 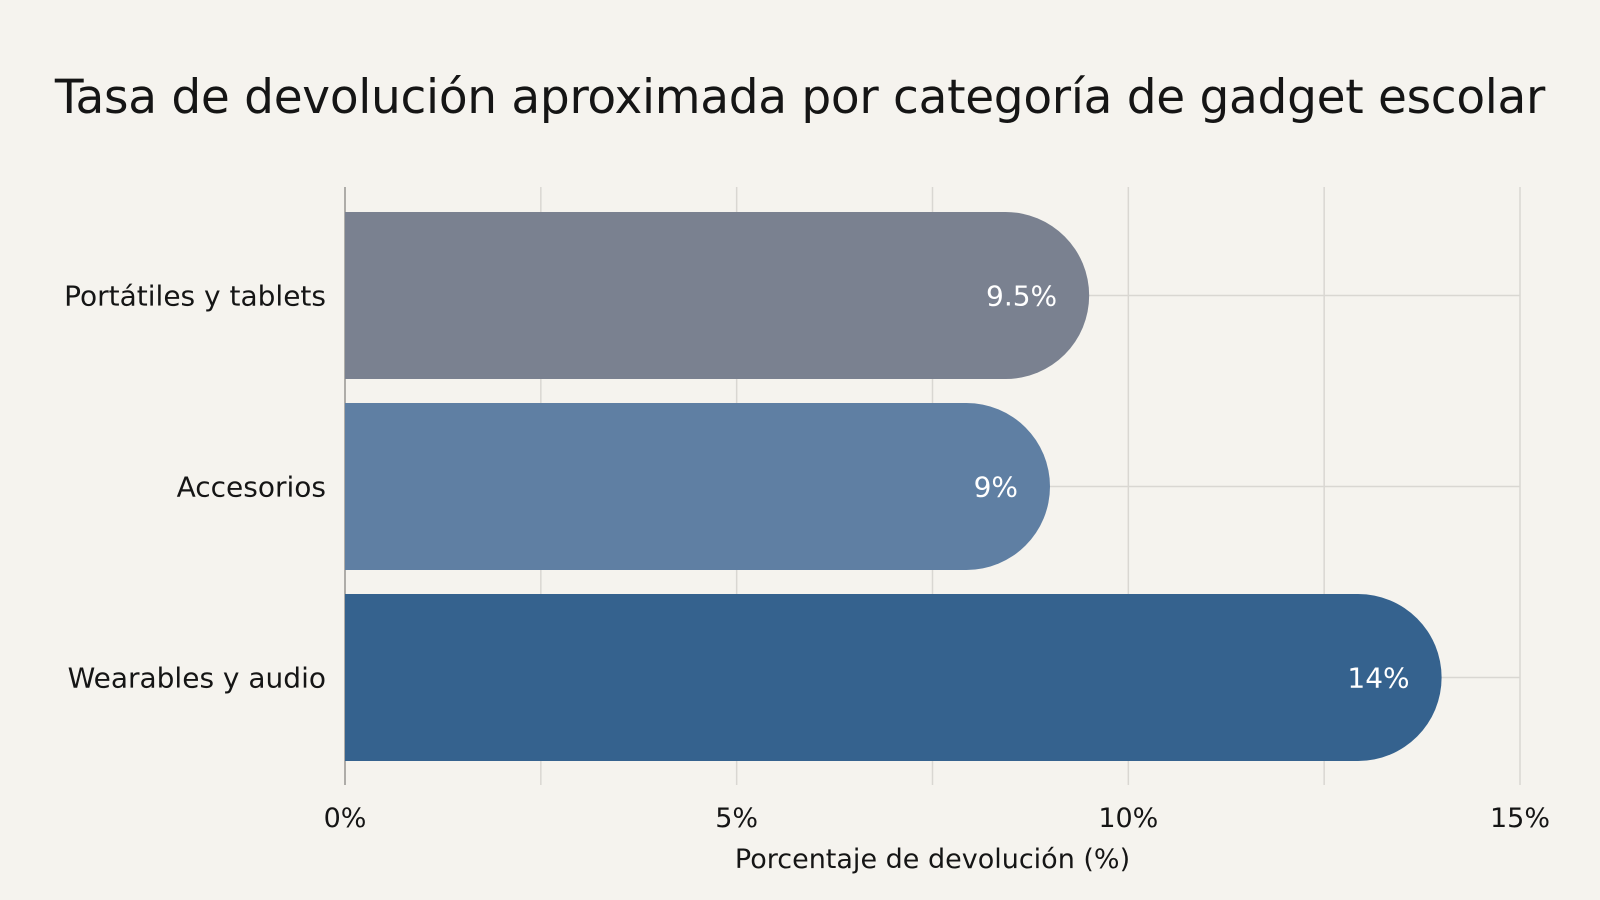 What do you see at coordinates (197, 678) in the screenshot?
I see `category-label: Wearables y audio` at bounding box center [197, 678].